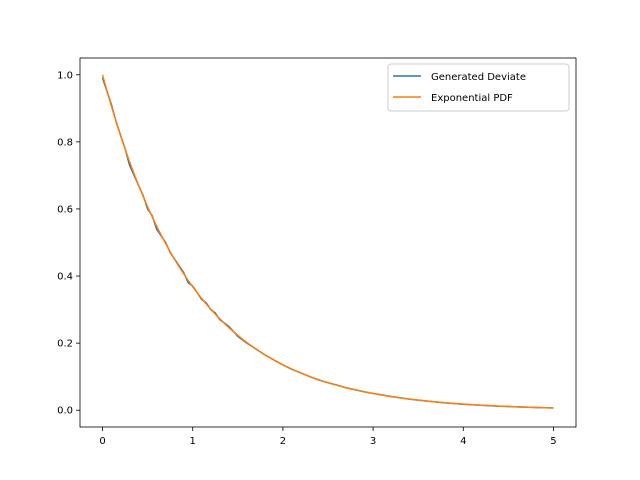 Image resolution: width=640 pixels, height=480 pixels. I want to click on y-tick-label: 0.4, so click(65, 277).